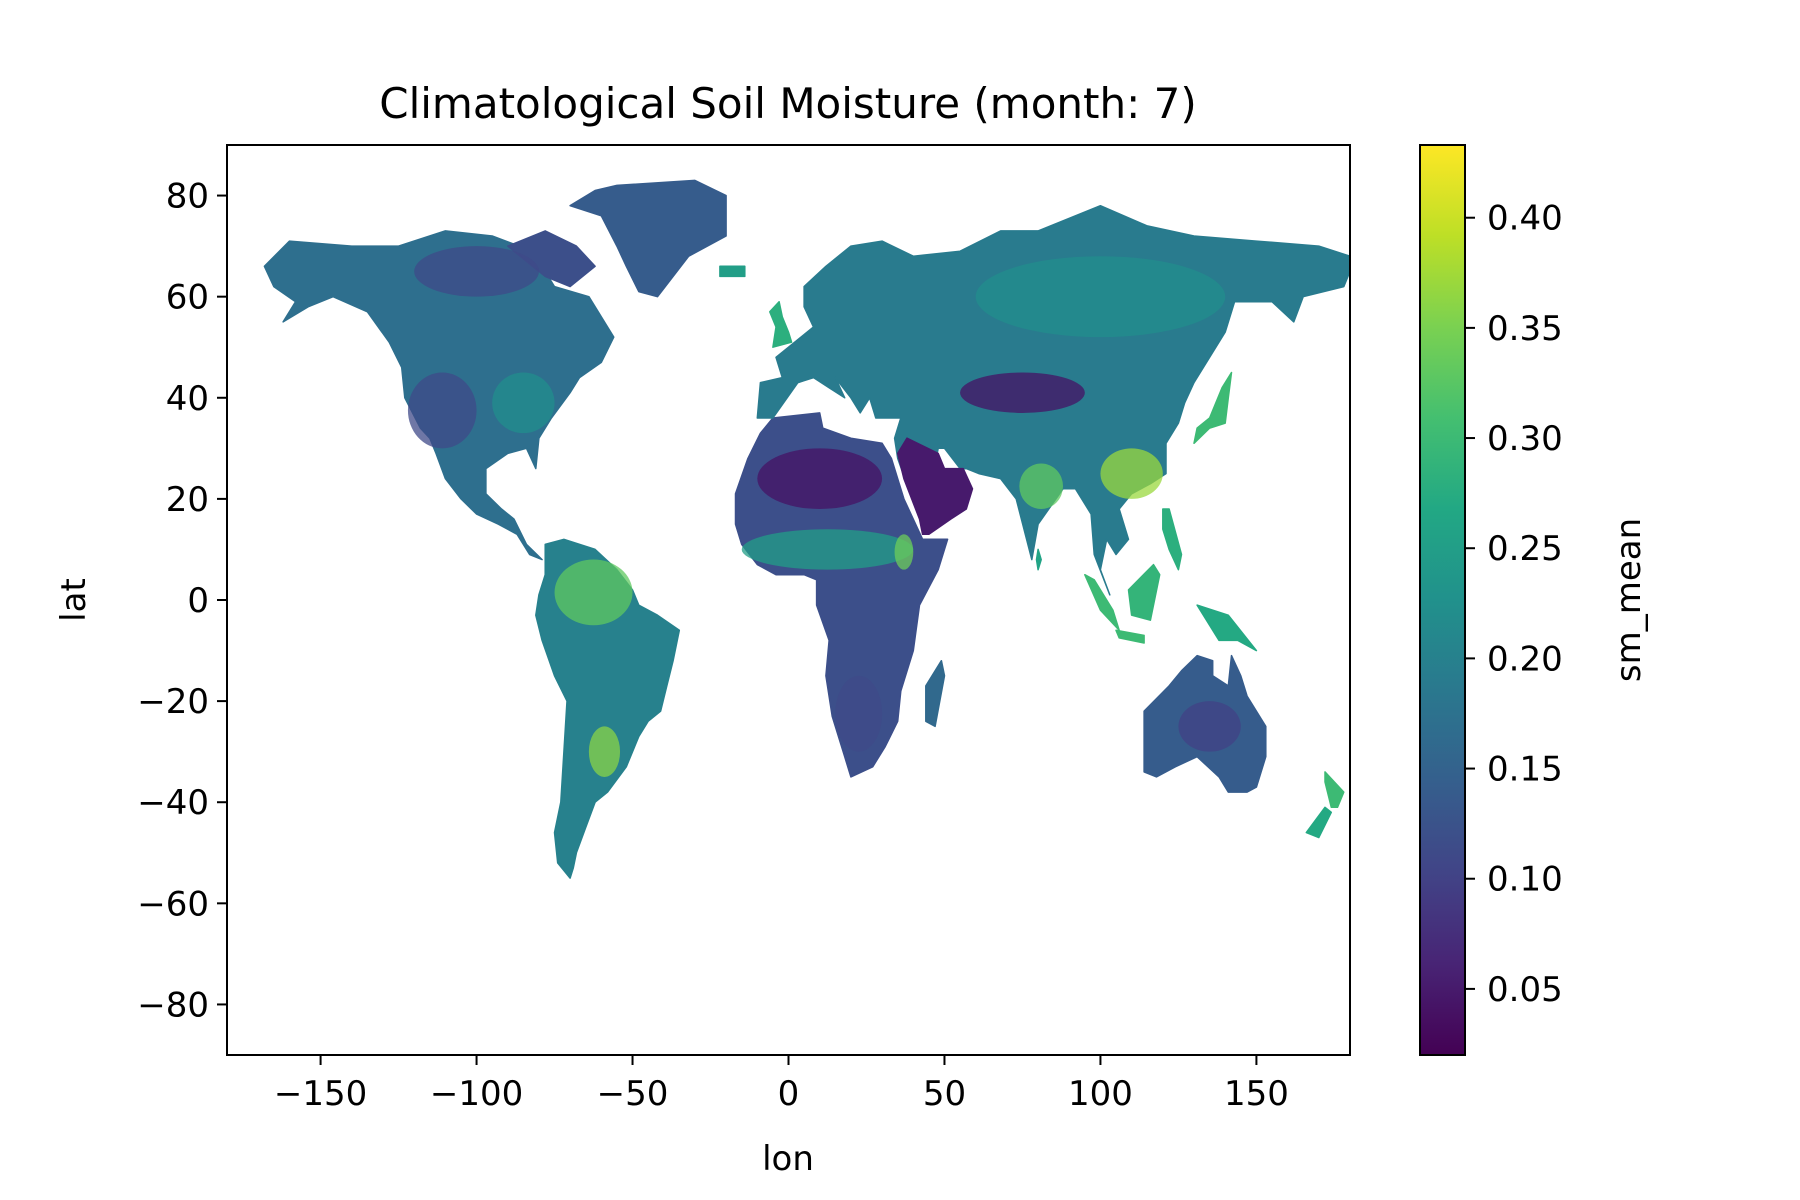 This screenshot has height=1200, width=1800. Describe the element at coordinates (1144, 592) in the screenshot. I see `land-borneo` at that location.